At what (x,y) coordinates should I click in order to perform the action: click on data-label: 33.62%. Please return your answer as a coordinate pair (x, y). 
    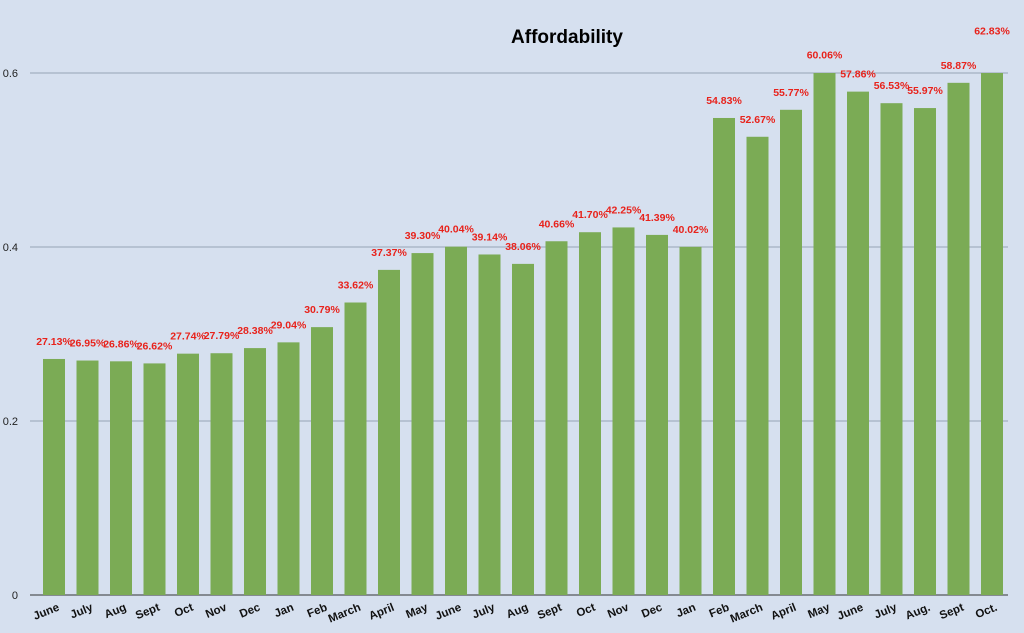
    Looking at the image, I should click on (356, 286).